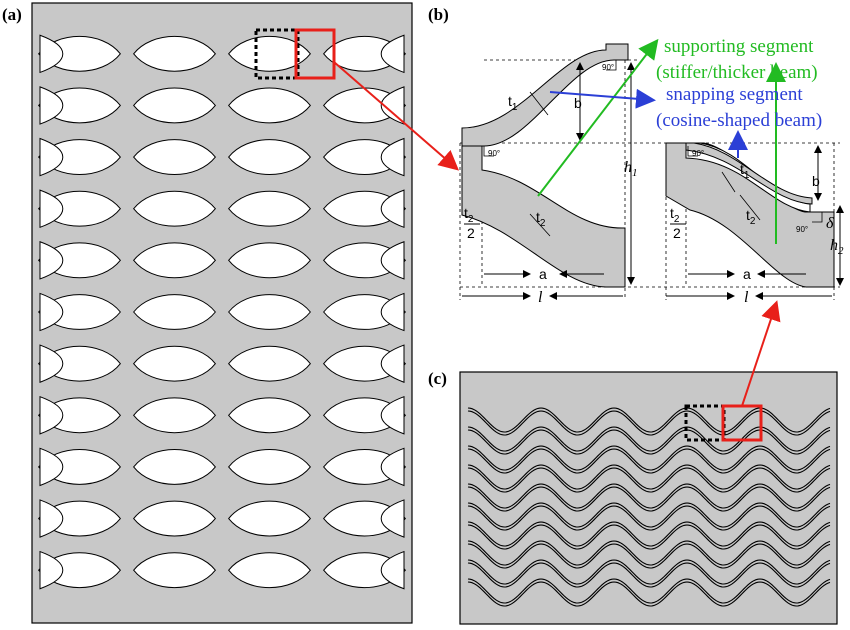  I want to click on dim-b-right: b, so click(816, 181).